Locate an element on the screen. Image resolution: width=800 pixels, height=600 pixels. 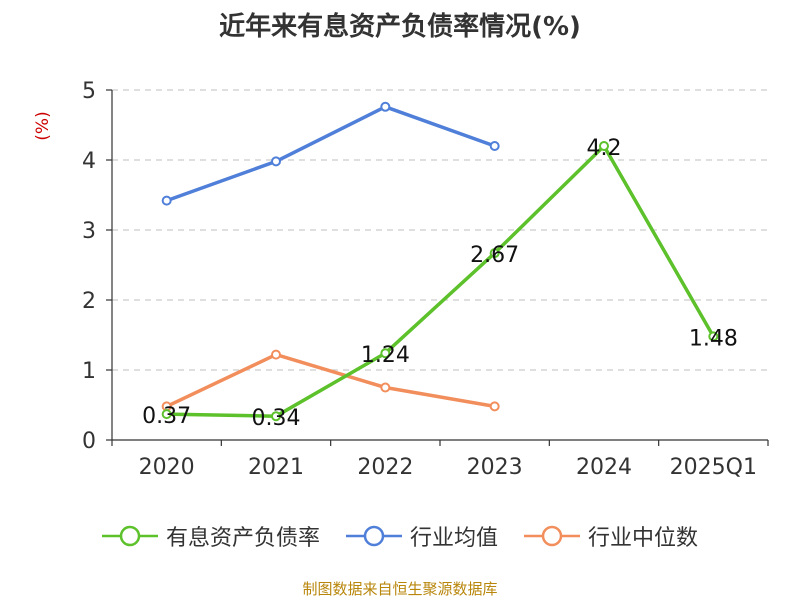
x-tick-label: 2025Q1 is located at coordinates (713, 467).